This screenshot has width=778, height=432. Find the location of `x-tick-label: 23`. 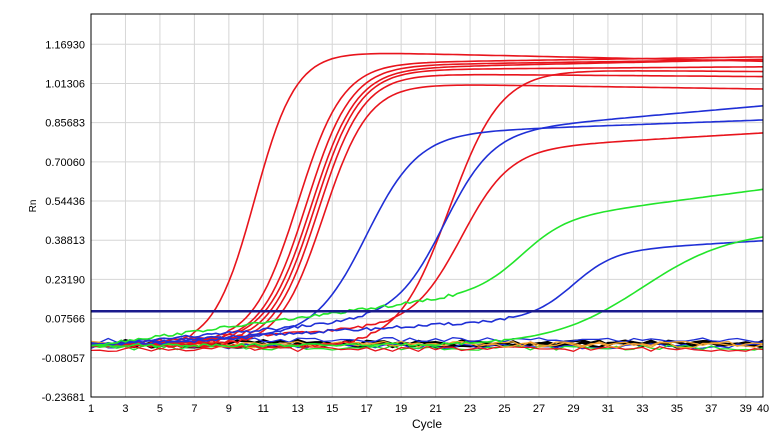

x-tick-label: 23 is located at coordinates (470, 409).